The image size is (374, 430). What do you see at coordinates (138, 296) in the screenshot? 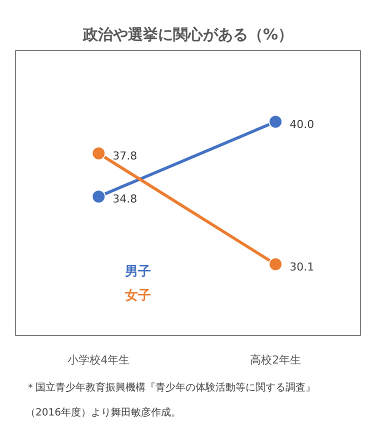
I see `text: 女子` at bounding box center [138, 296].